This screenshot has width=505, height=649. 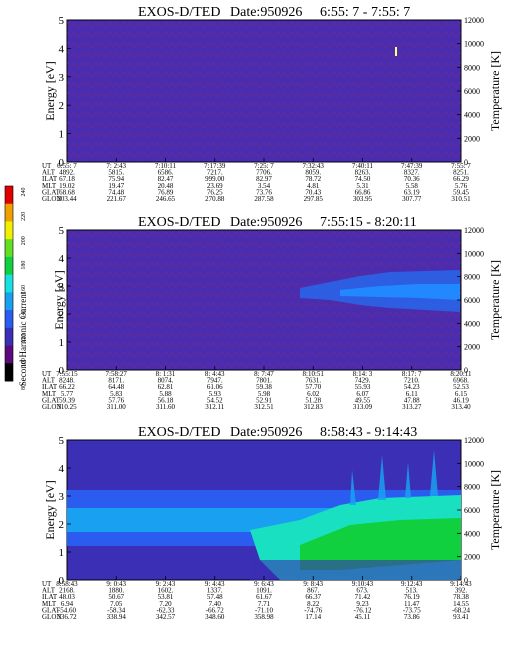 I want to click on colorbar-segment, so click(x=9, y=354).